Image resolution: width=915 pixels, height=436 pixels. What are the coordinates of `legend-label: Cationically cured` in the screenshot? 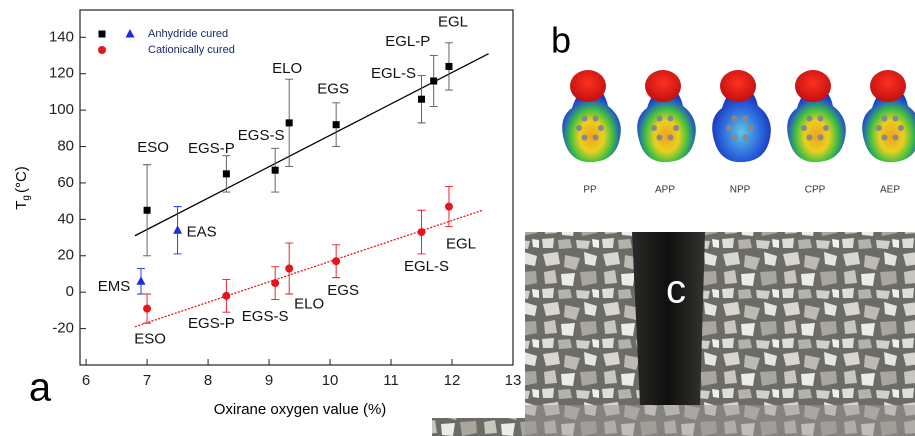 It's located at (191, 50).